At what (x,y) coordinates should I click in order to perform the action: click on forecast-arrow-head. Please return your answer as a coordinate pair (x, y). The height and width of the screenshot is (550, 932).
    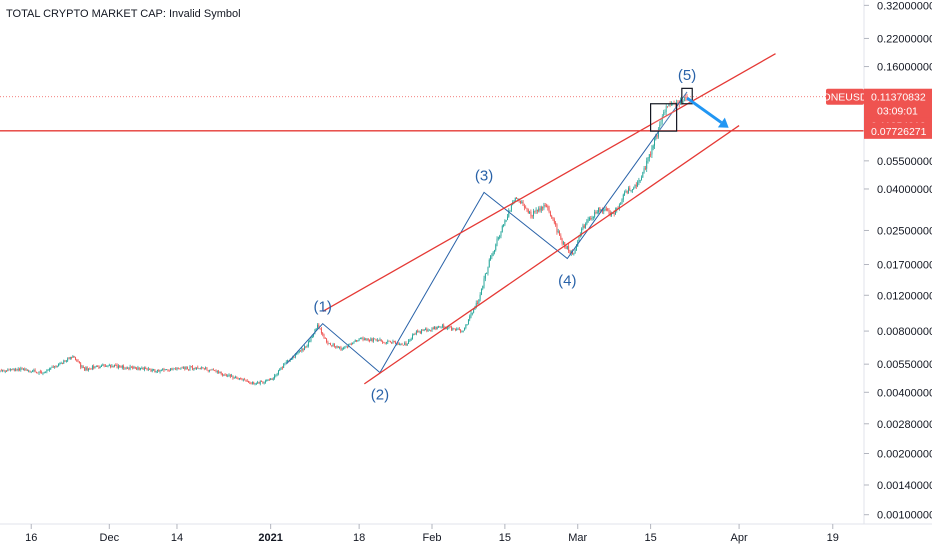
    Looking at the image, I should click on (723, 122).